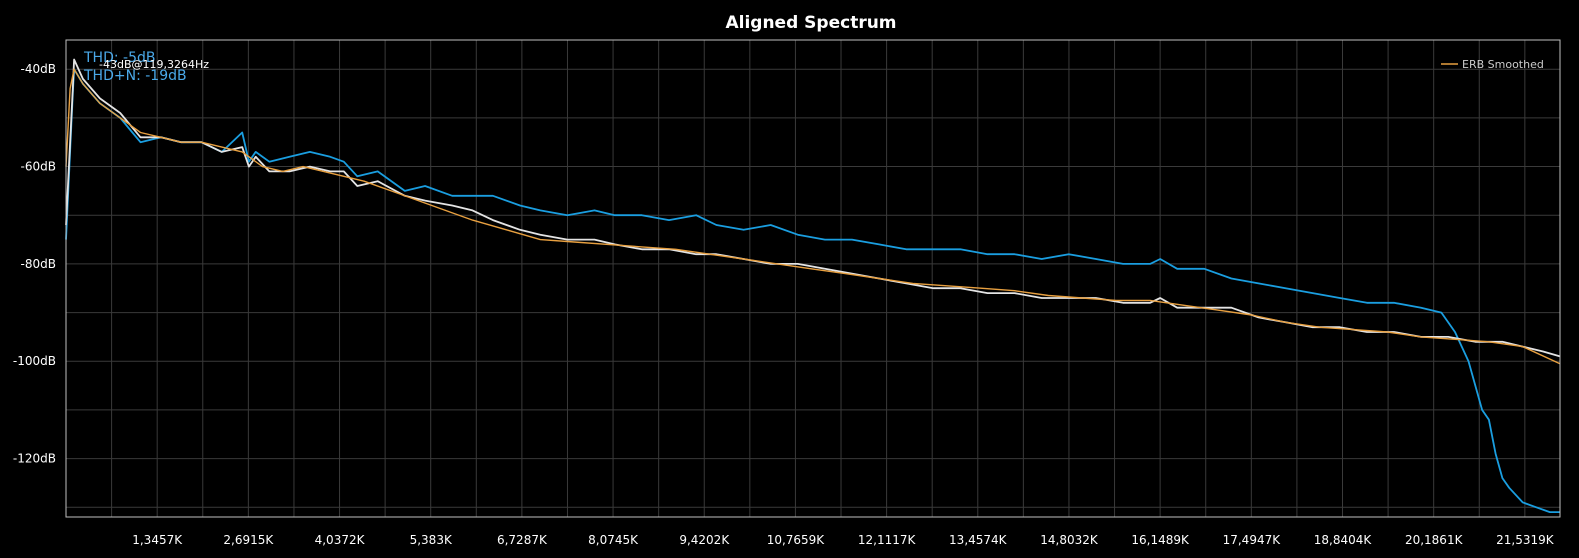 This screenshot has height=558, width=1579. Describe the element at coordinates (978, 540) in the screenshot. I see `x-tick-label: 13,4574K` at that location.